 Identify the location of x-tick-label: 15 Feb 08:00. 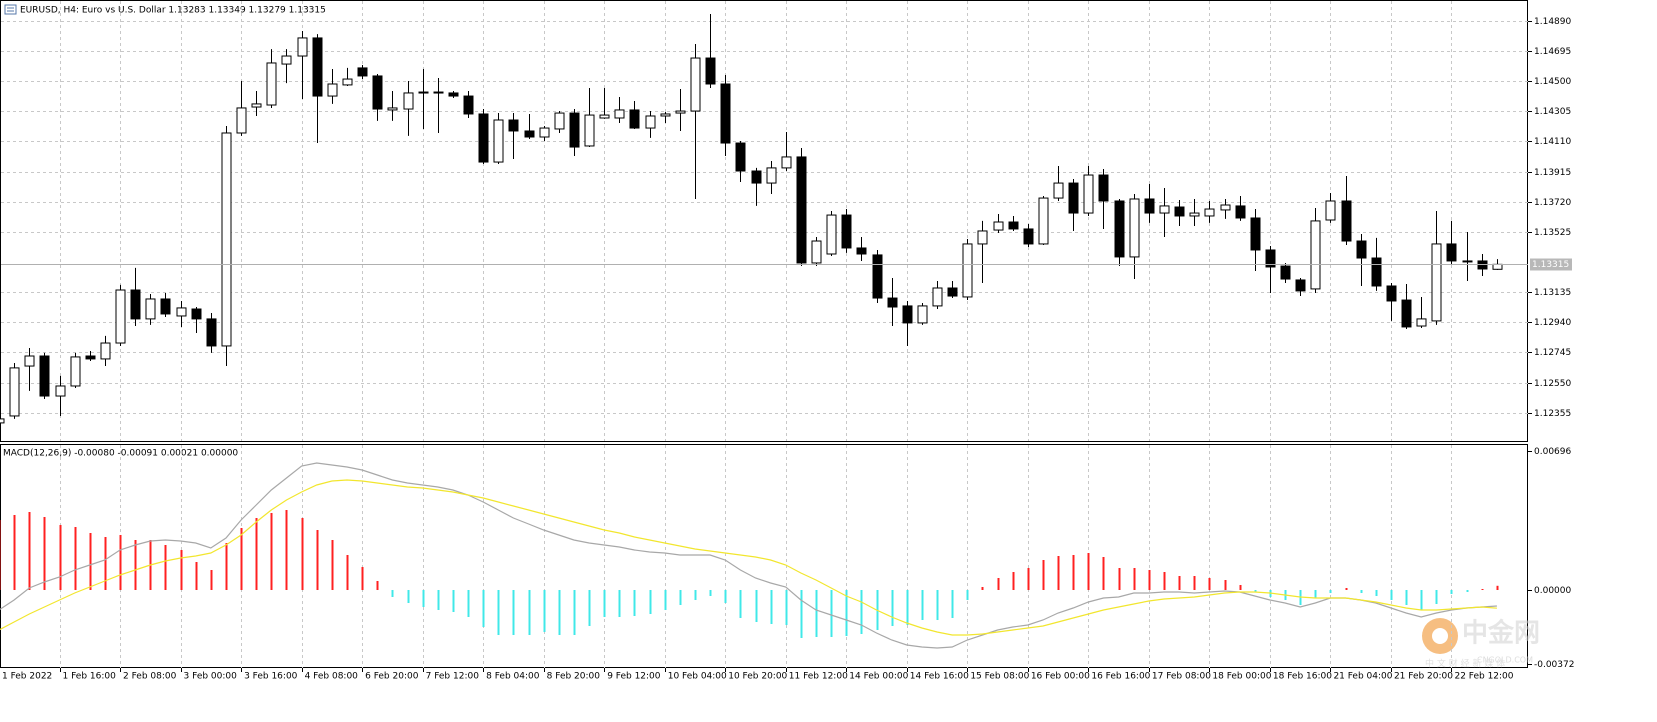
(999, 677).